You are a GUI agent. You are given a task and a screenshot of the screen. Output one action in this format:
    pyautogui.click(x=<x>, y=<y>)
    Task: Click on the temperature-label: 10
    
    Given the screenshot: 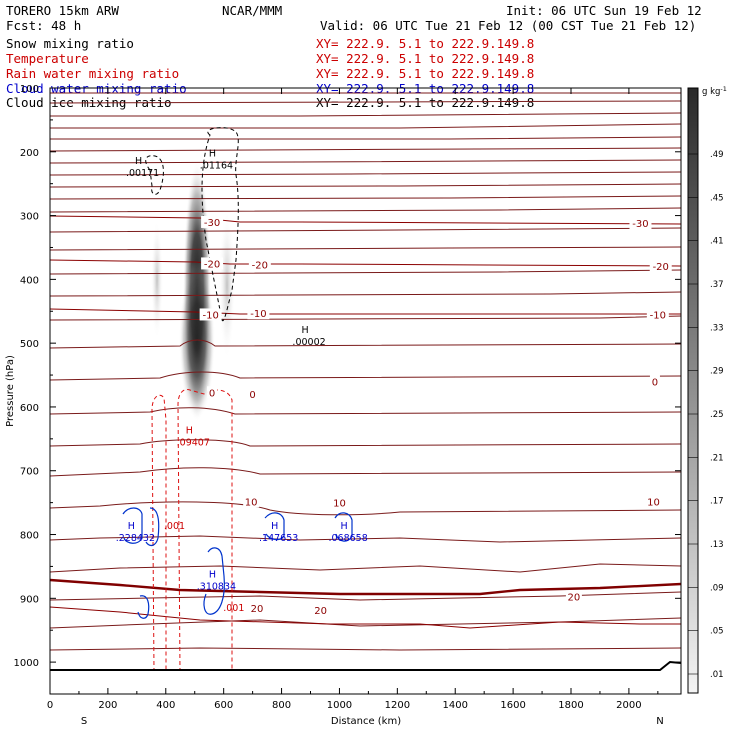 What is the action you would take?
    pyautogui.click(x=653, y=502)
    